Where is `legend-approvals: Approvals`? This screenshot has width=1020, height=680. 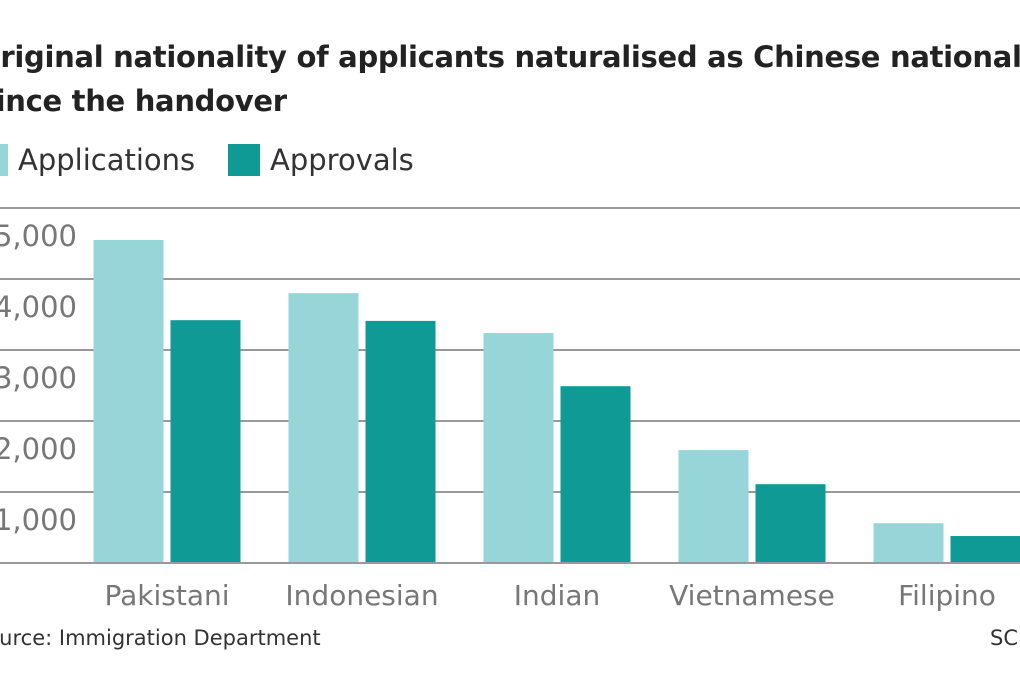
legend-approvals: Approvals is located at coordinates (321, 160).